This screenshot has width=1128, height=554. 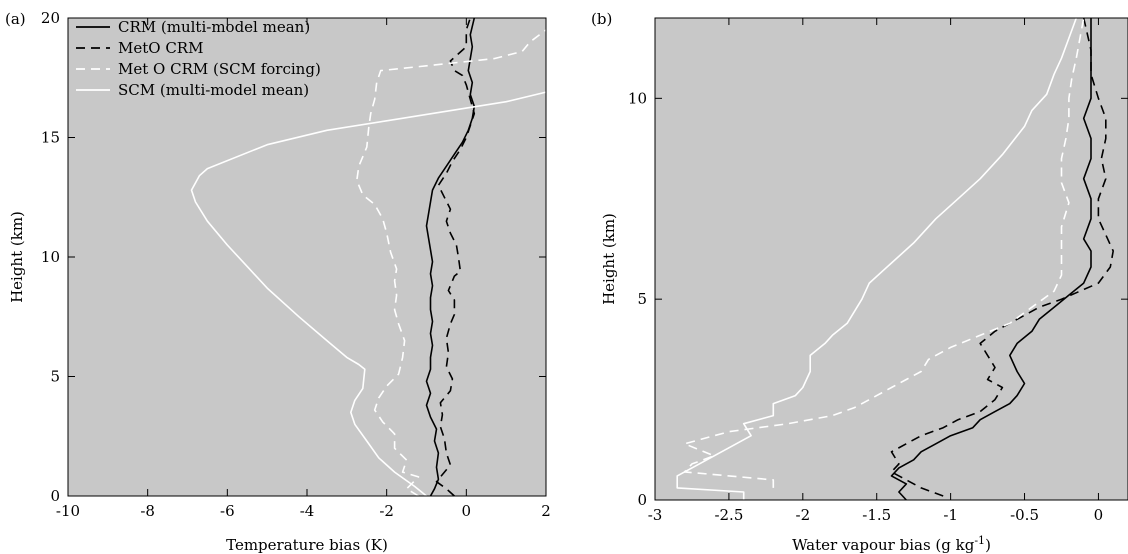 What do you see at coordinates (68, 511) in the screenshot?
I see `panel-a-x-tick-label: -10` at bounding box center [68, 511].